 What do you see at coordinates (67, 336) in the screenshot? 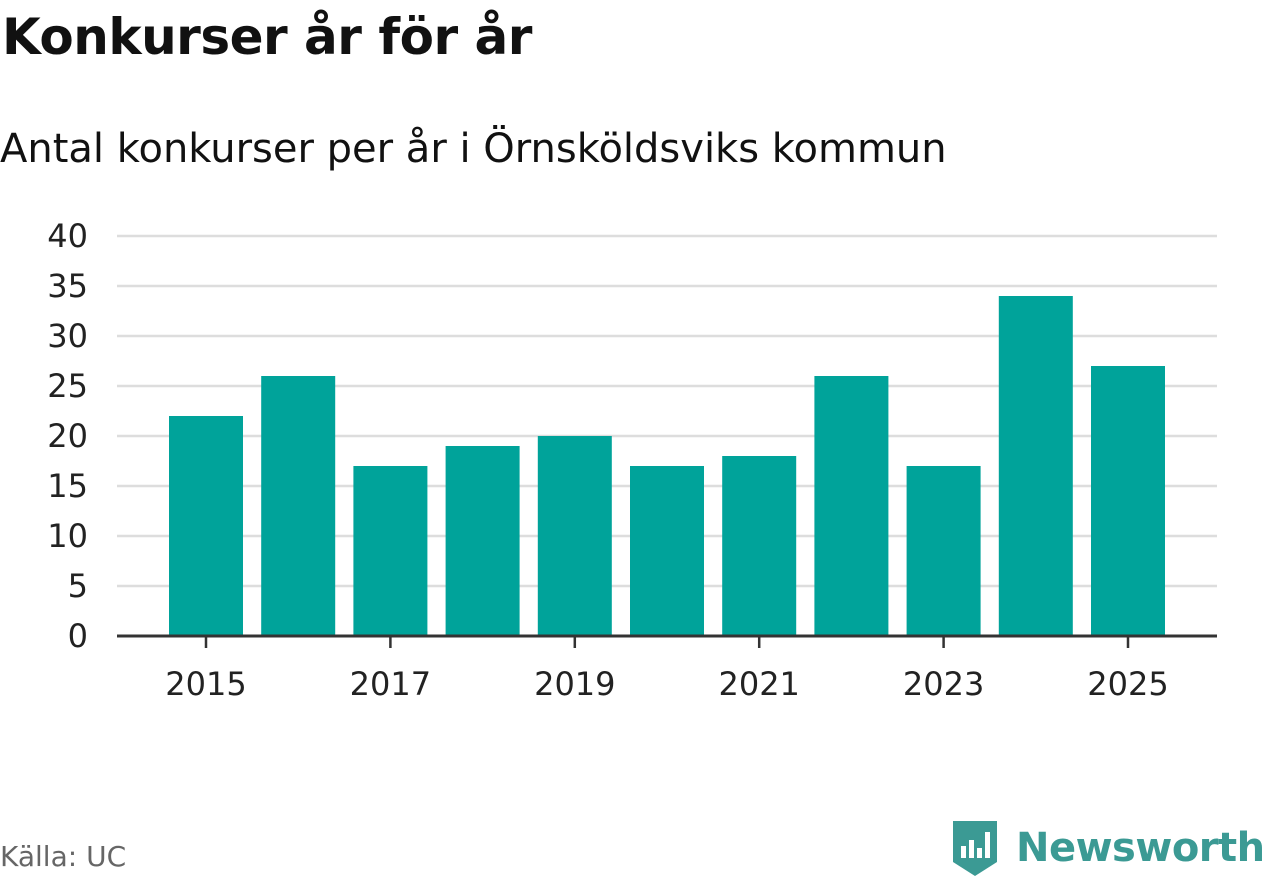
I see `y-tick-label: 30` at bounding box center [67, 336].